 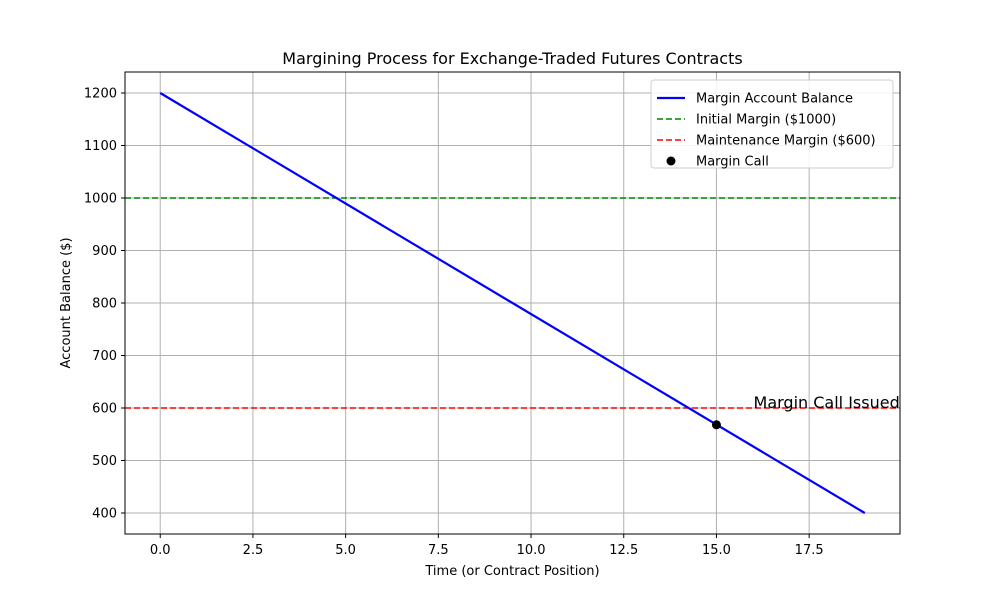 I want to click on y-axis: 400 500 600 700 800 900 1000 1100 1200, so click(x=104, y=304).